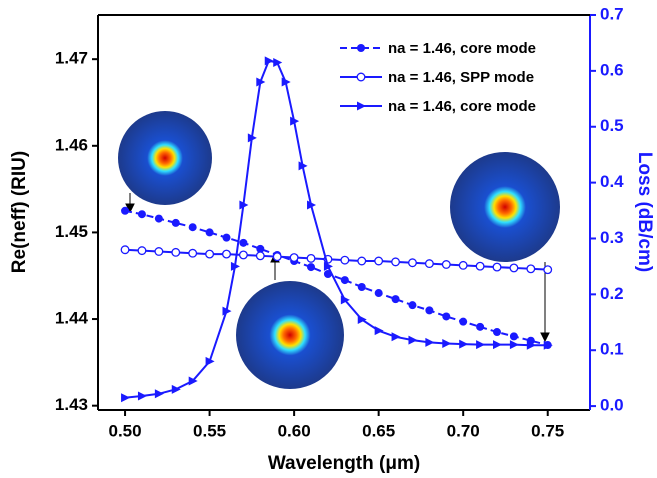 Image resolution: width=657 pixels, height=478 pixels. I want to click on y2-tick-label: 0.2, so click(612, 293).